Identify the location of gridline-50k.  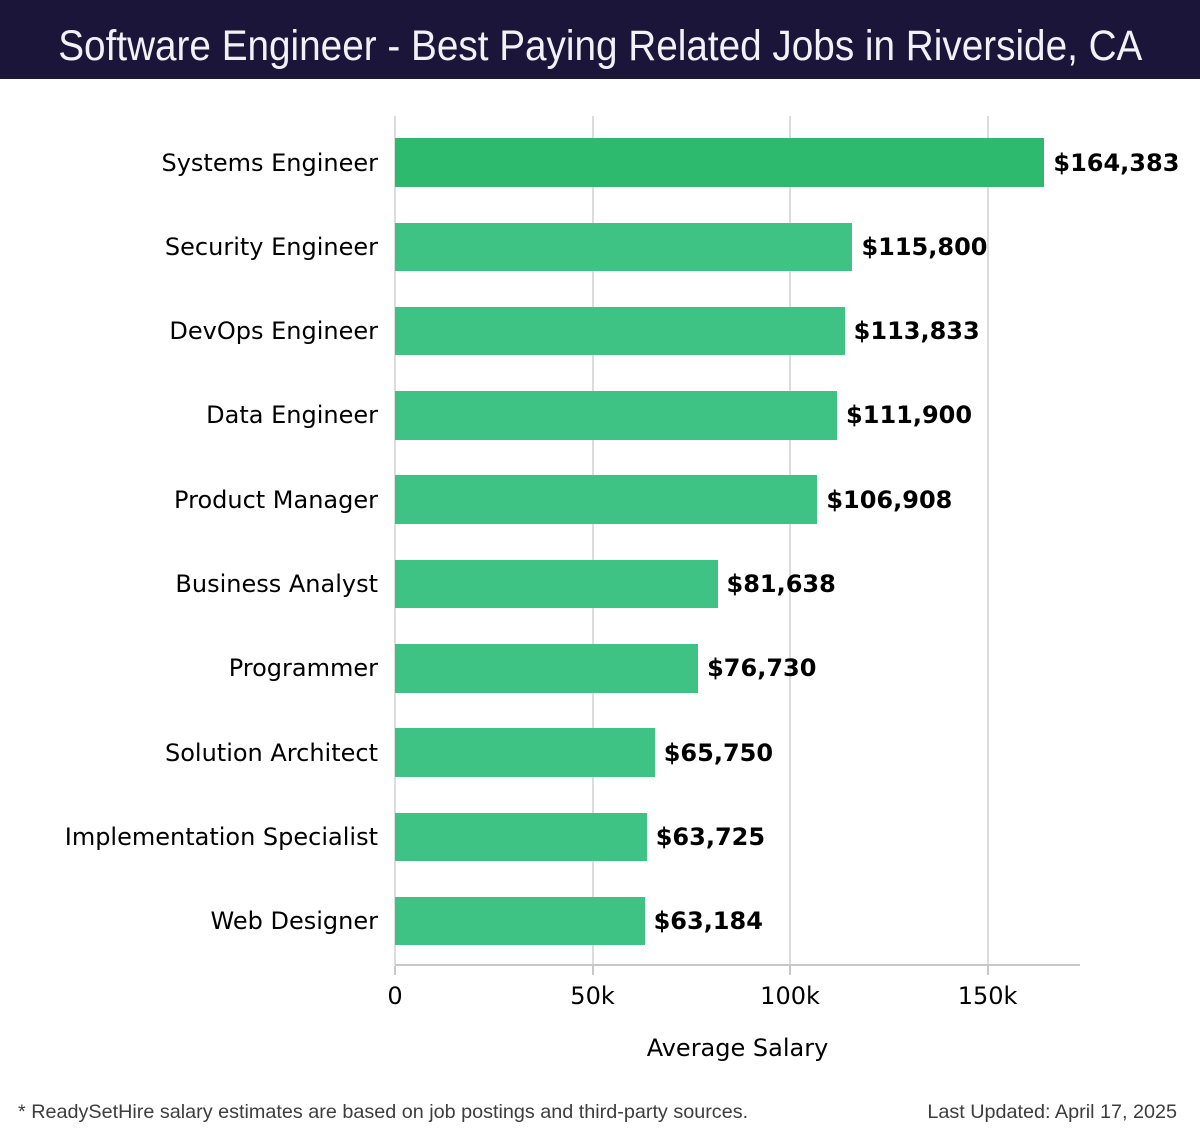
(592, 540).